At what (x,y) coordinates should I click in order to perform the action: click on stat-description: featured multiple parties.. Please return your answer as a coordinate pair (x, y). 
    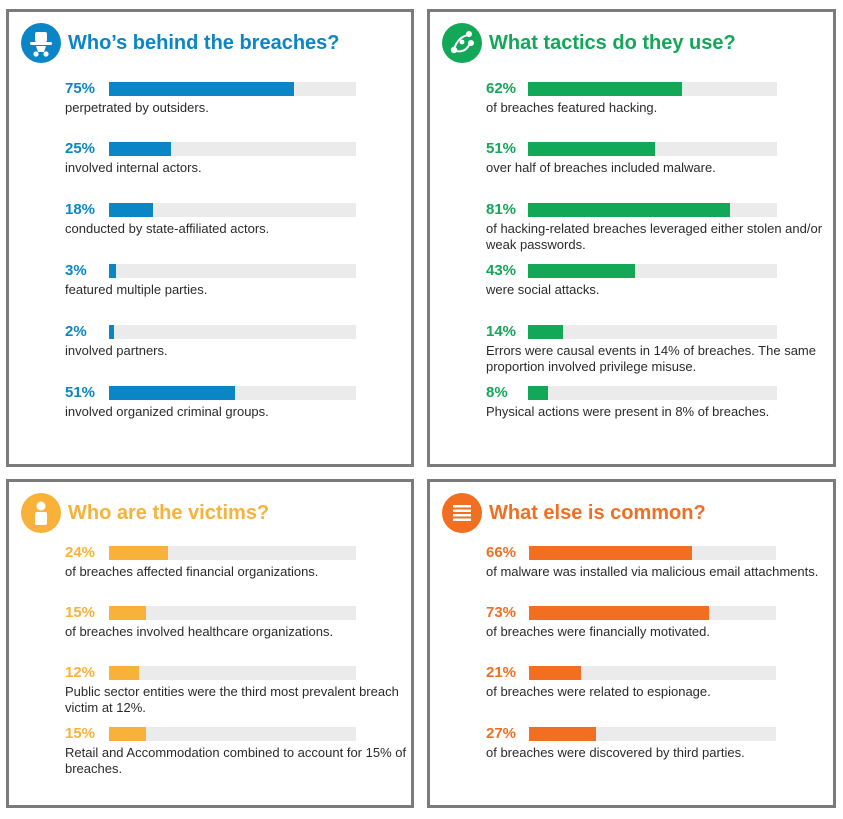
    Looking at the image, I should click on (136, 289).